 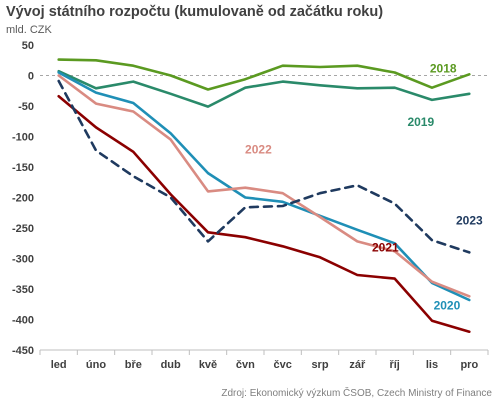 I want to click on series-line-2019, so click(x=264, y=88).